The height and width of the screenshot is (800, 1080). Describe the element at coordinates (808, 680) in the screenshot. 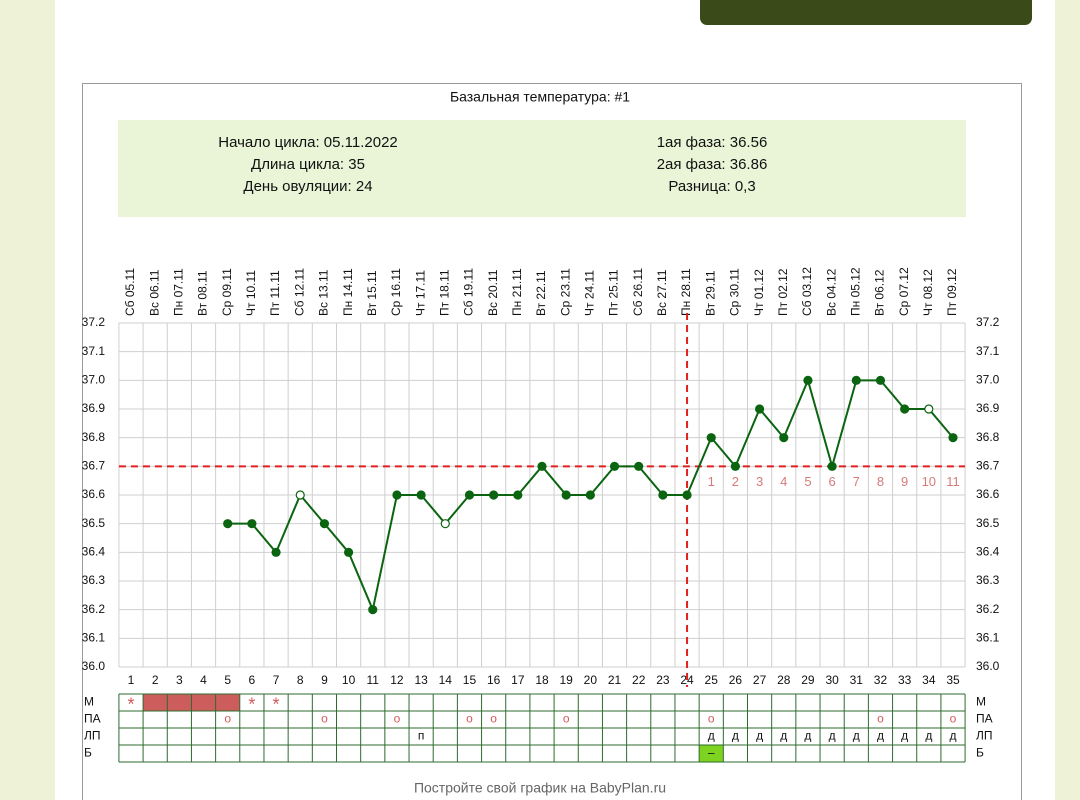

I see `x-tick-label: 29` at that location.